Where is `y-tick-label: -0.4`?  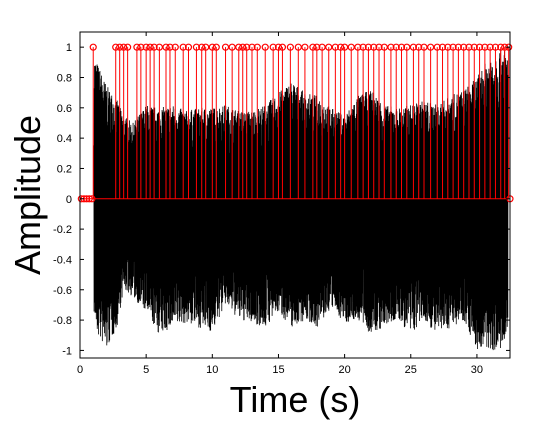 y-tick-label: -0.4 is located at coordinates (62, 260).